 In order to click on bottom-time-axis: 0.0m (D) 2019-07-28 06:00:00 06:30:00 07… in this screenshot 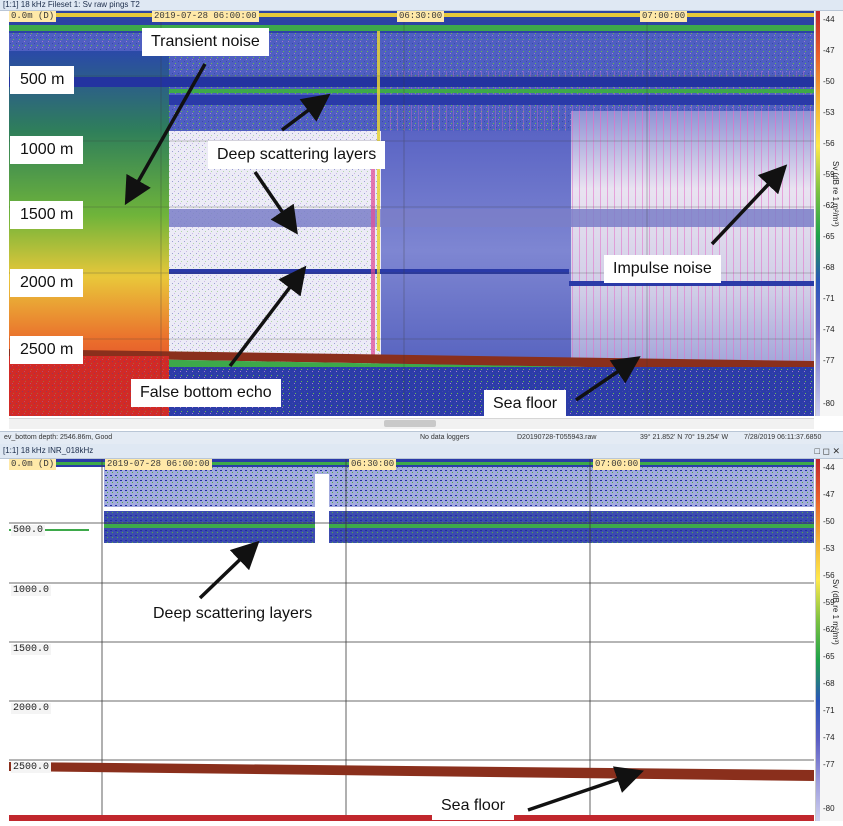, I will do `click(411, 465)`.